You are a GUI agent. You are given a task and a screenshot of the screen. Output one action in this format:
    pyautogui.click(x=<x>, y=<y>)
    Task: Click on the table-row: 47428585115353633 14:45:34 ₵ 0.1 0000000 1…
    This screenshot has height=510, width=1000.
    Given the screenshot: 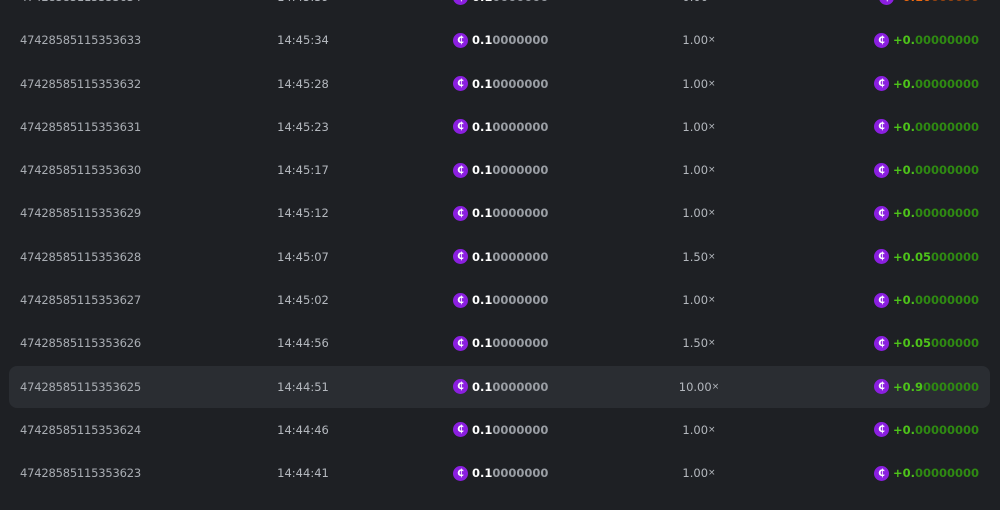 What is the action you would take?
    pyautogui.click(x=499, y=40)
    